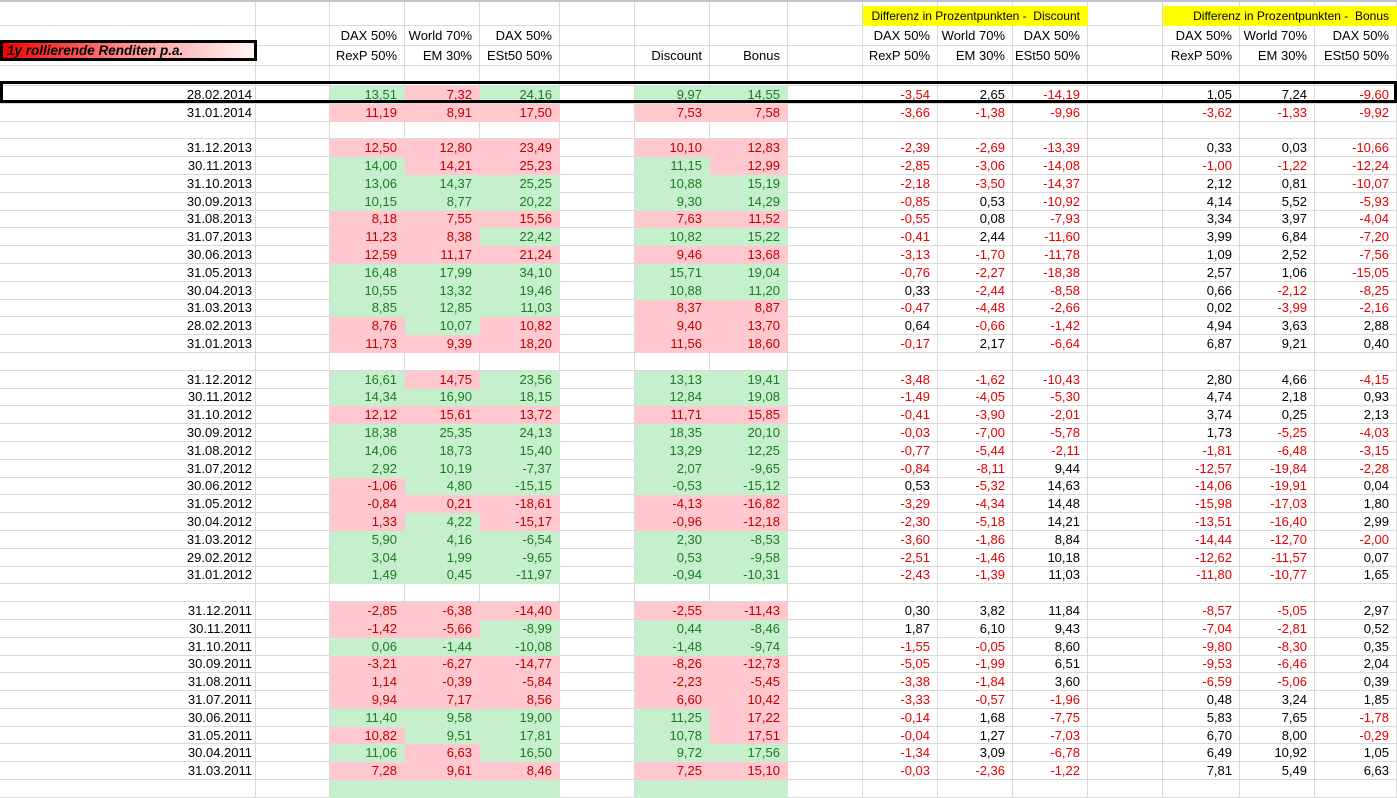 This screenshot has height=798, width=1397. What do you see at coordinates (128, 504) in the screenshot?
I see `cell-date: 31.05.2012` at bounding box center [128, 504].